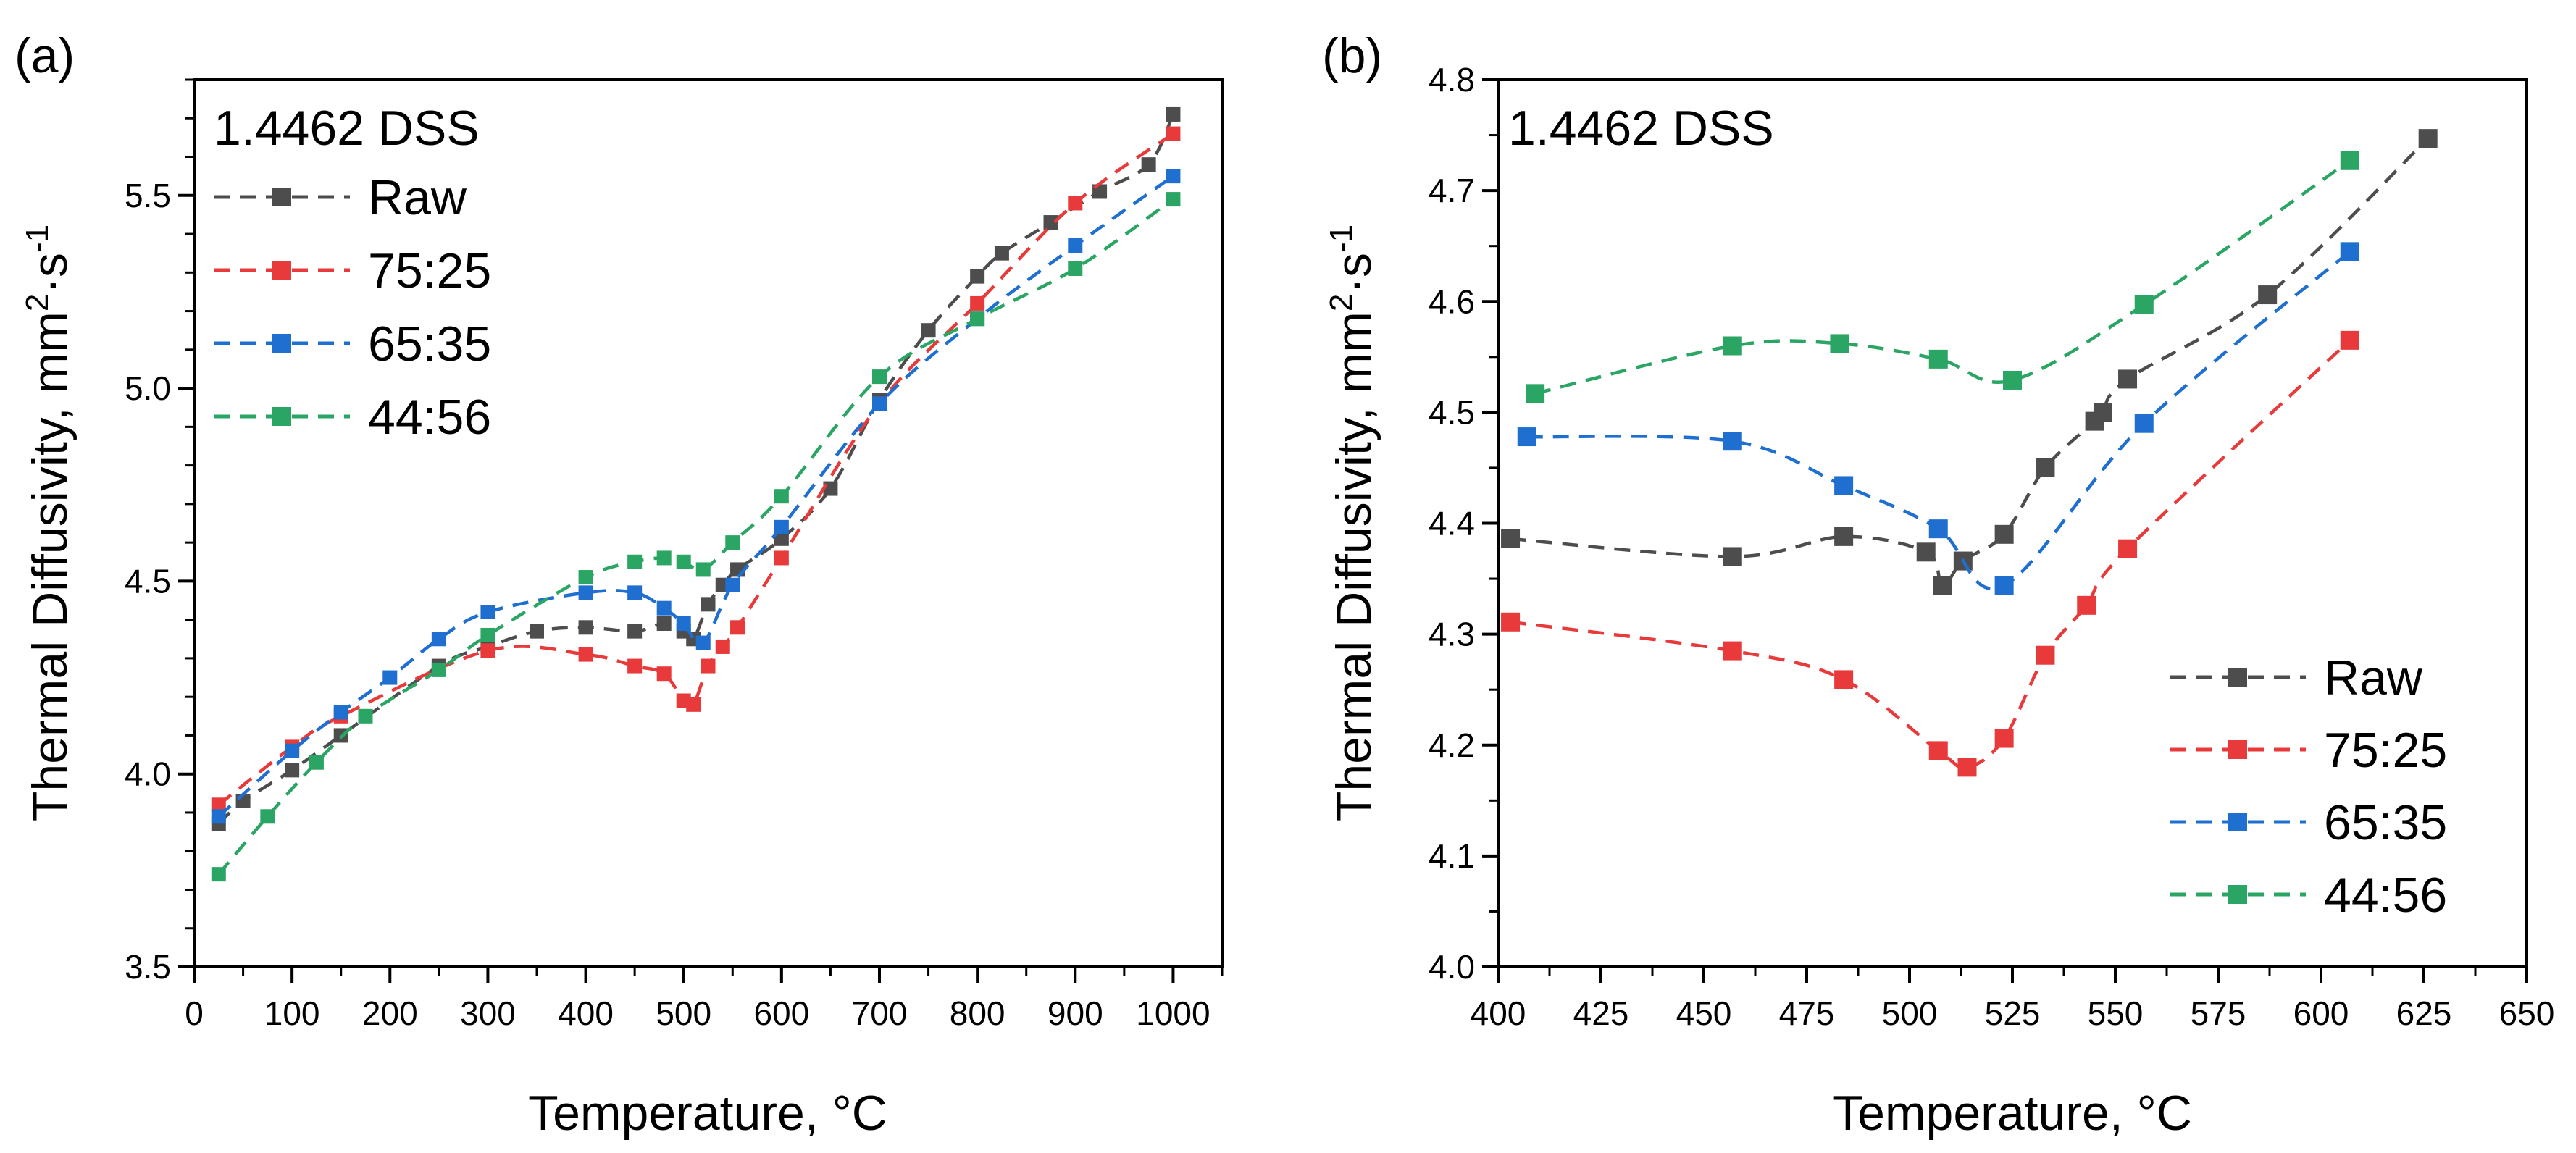 The height and width of the screenshot is (1153, 2576). I want to click on x-tick-label: 700, so click(880, 1013).